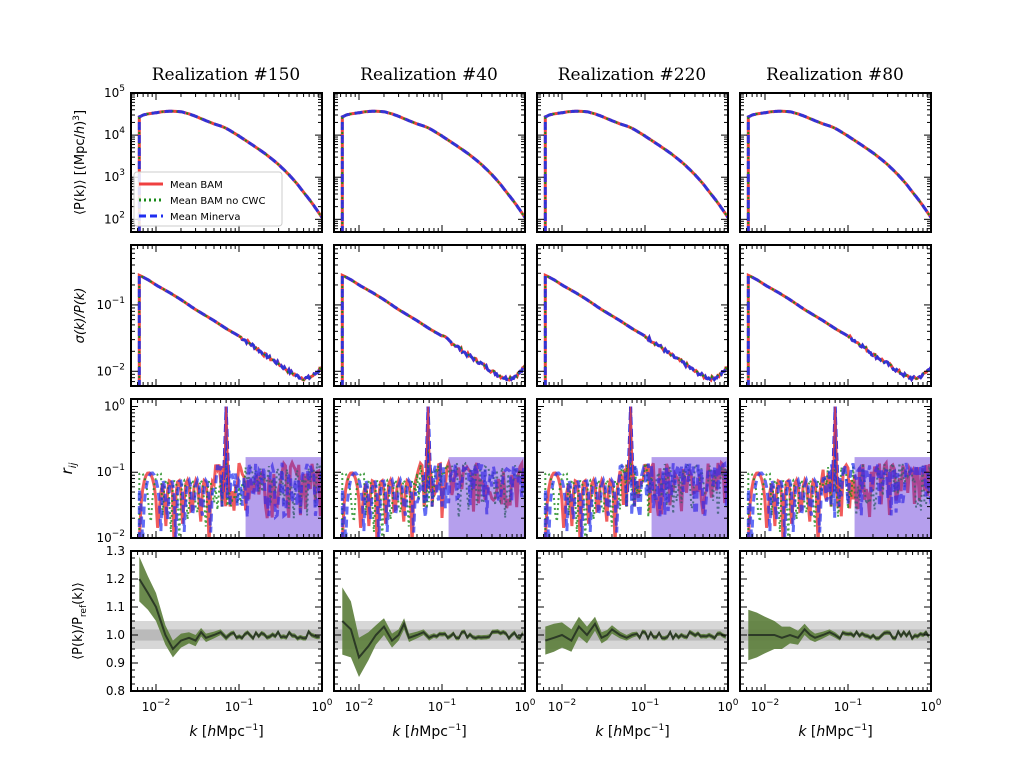  What do you see at coordinates (68, 468) in the screenshot?
I see `y-axis-label-row-3: rij` at bounding box center [68, 468].